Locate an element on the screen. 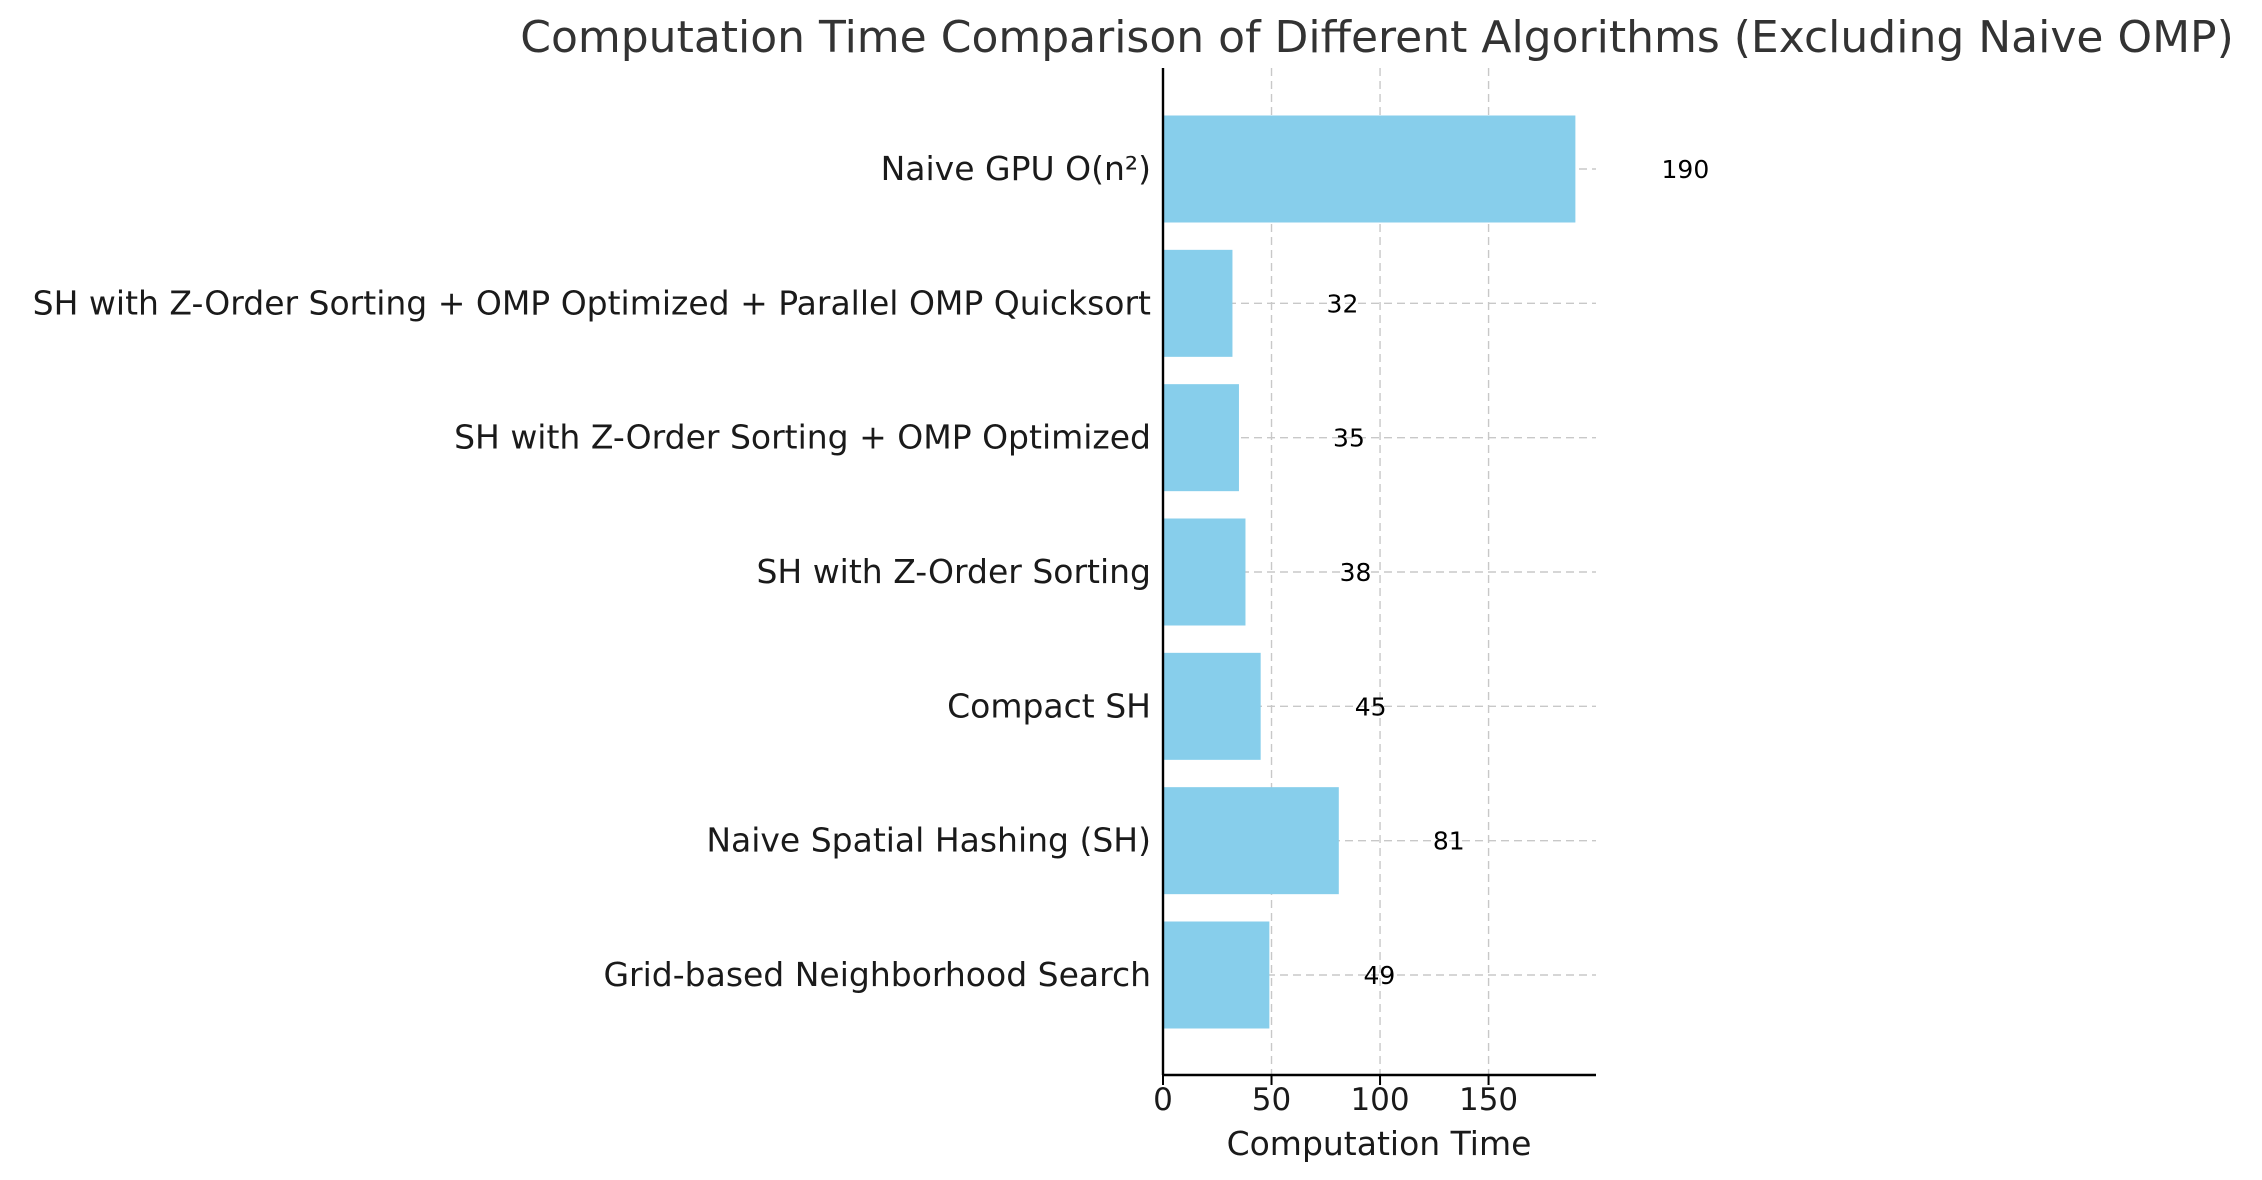 This screenshot has width=2262, height=1180. x-tick-label: 0 is located at coordinates (1163, 1100).